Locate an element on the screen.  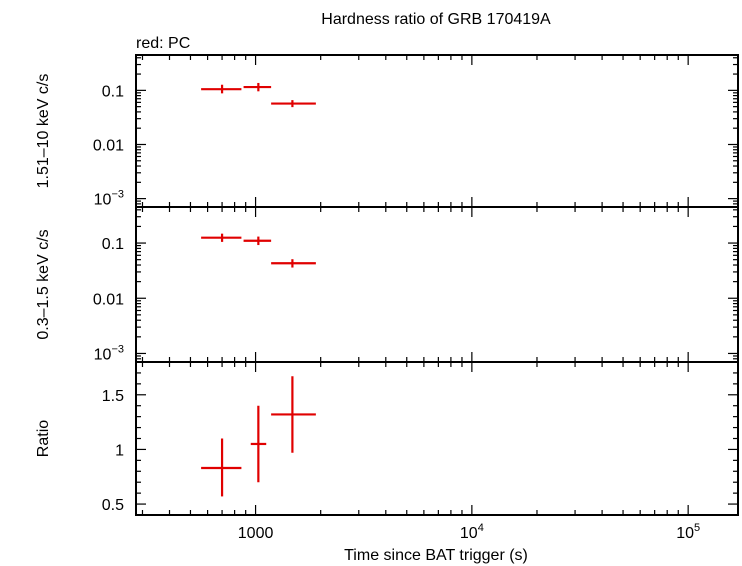
y-axis-label: Ratio is located at coordinates (43, 438).